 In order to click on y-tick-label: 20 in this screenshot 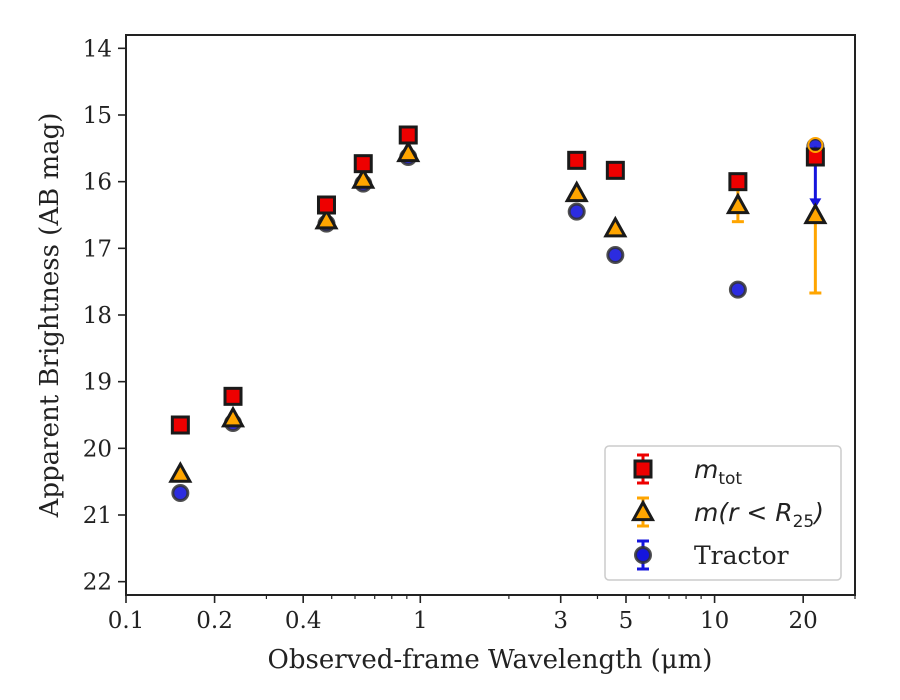, I will do `click(97, 449)`.